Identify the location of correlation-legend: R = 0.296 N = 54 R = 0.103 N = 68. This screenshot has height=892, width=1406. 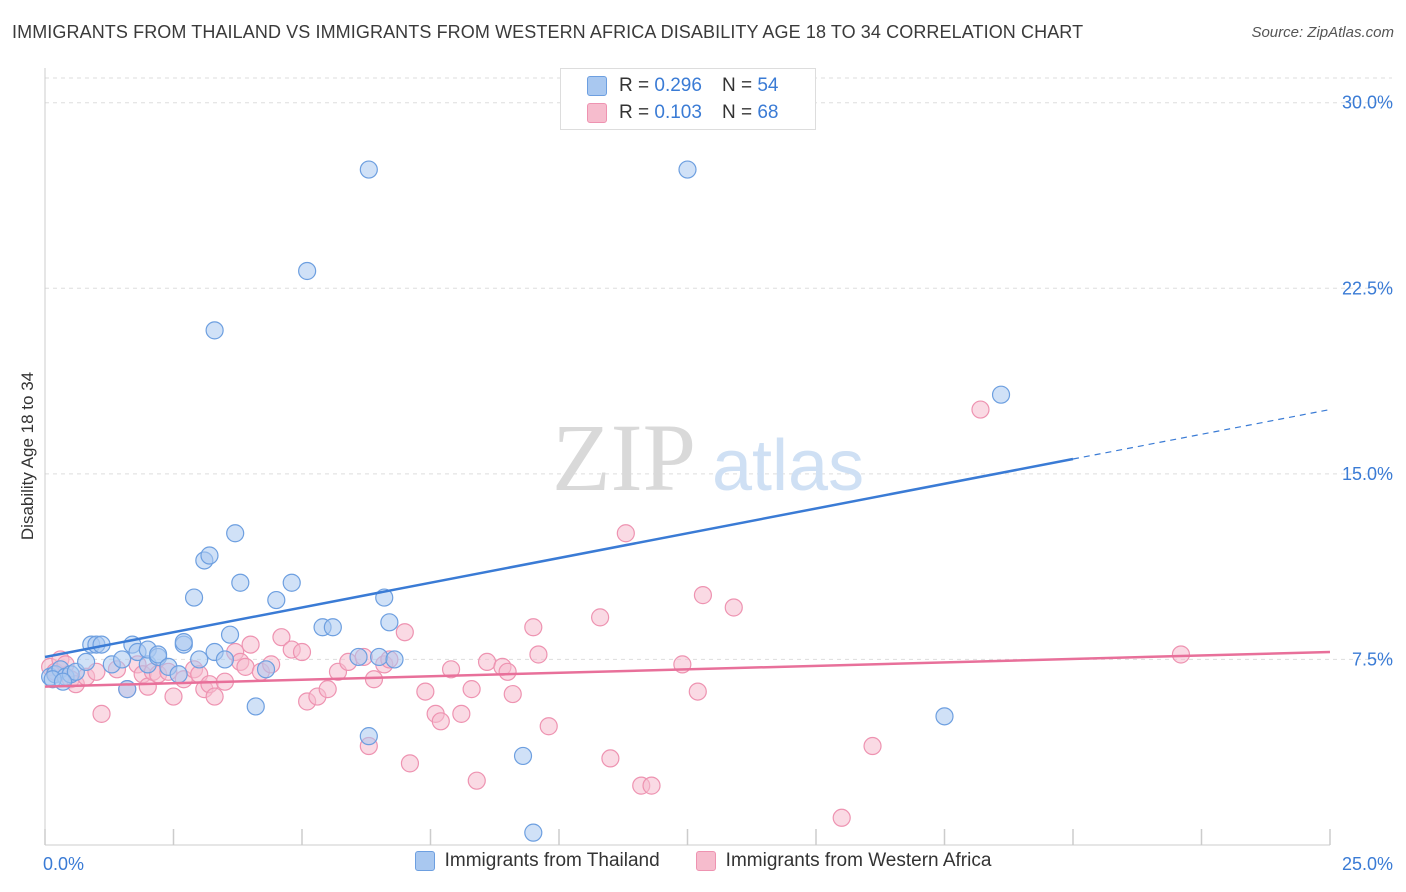
(688, 99).